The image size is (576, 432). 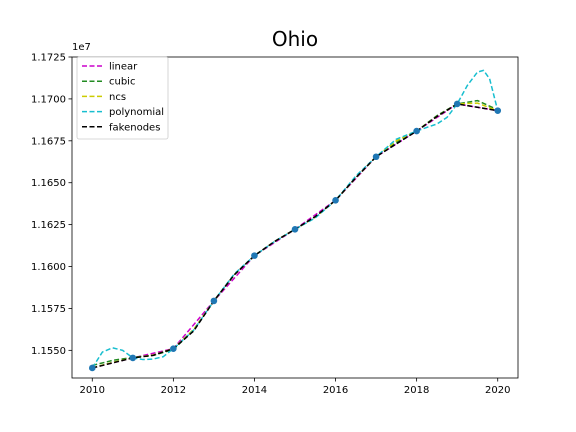 I want to click on chart-title: Ohio, so click(x=295, y=39).